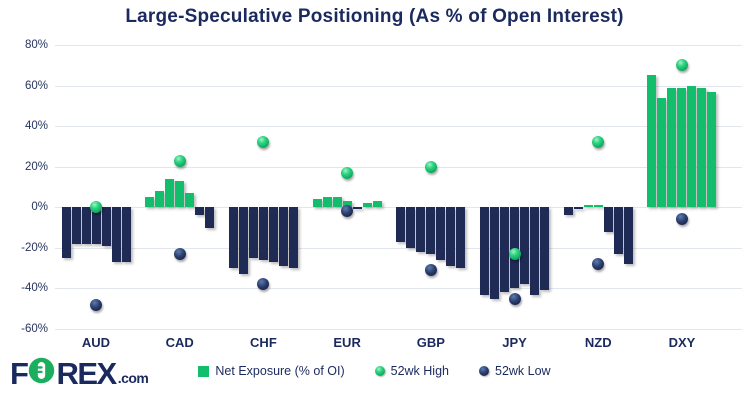 Image resolution: width=749 pixels, height=400 pixels. What do you see at coordinates (398, 344) in the screenshot?
I see `x-axis: AUD CAD CHF EUR GBP JPY NZD DXY` at bounding box center [398, 344].